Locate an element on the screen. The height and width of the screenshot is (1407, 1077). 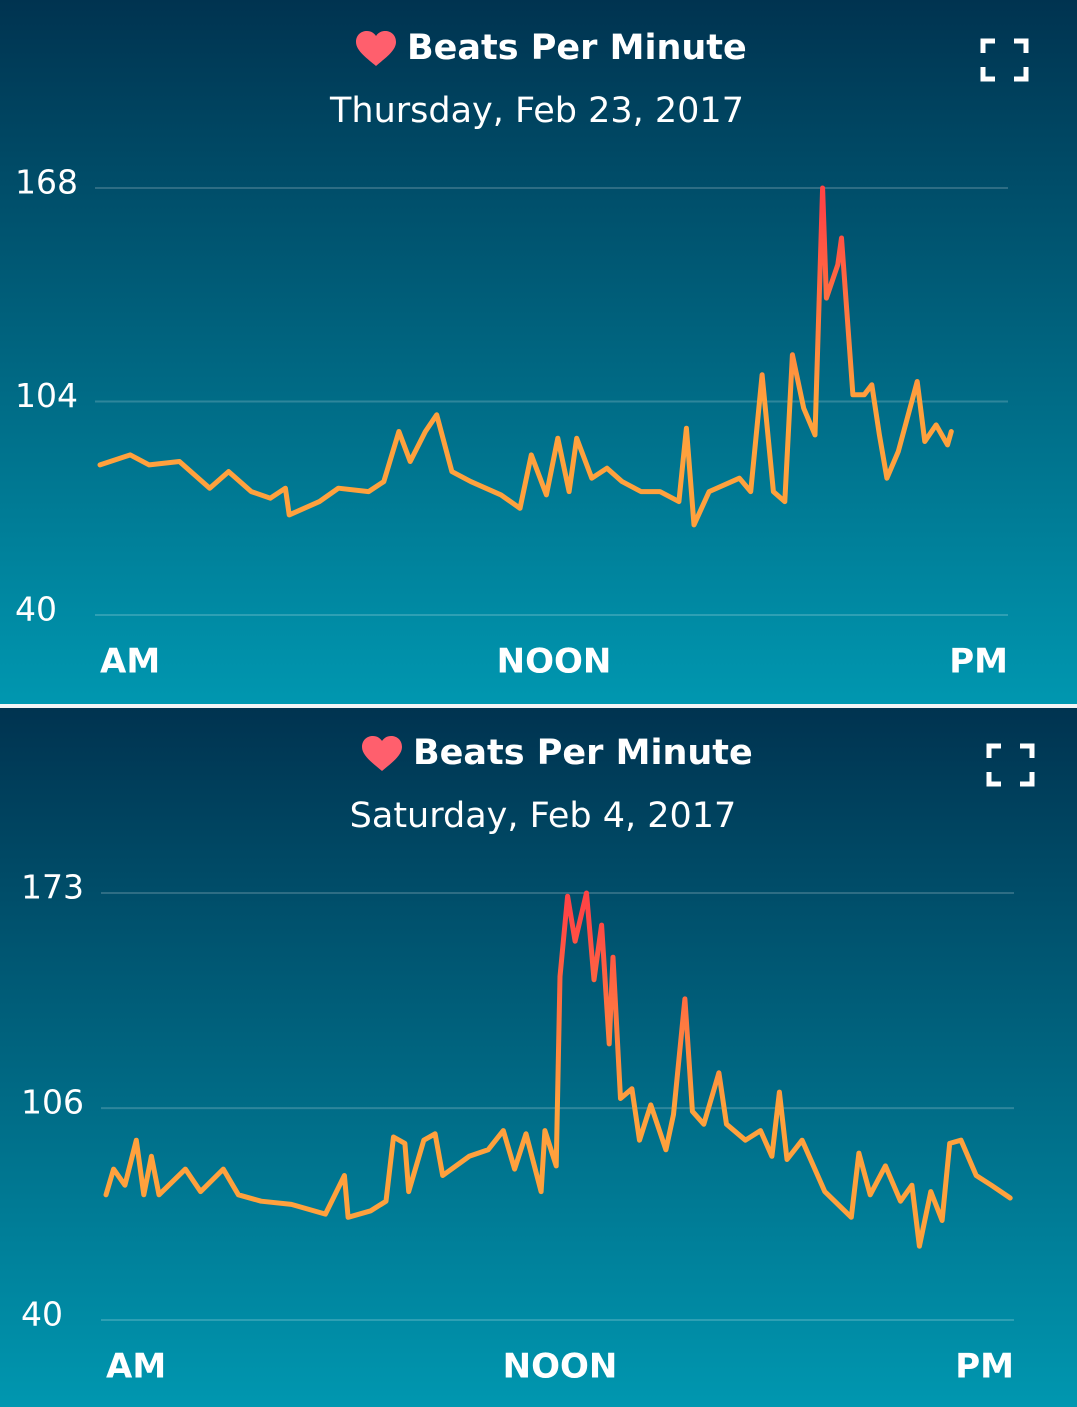
y-tick-label: 168 is located at coordinates (46, 182).